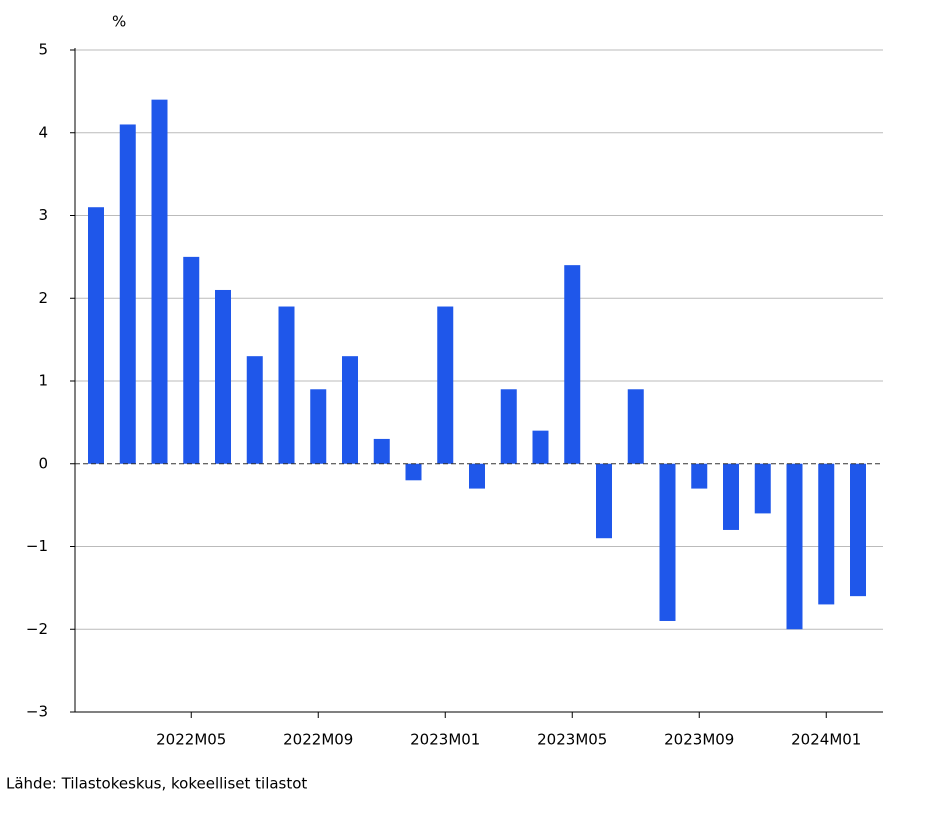 This screenshot has width=942, height=816. I want to click on y-tick-label: 0, so click(43, 463).